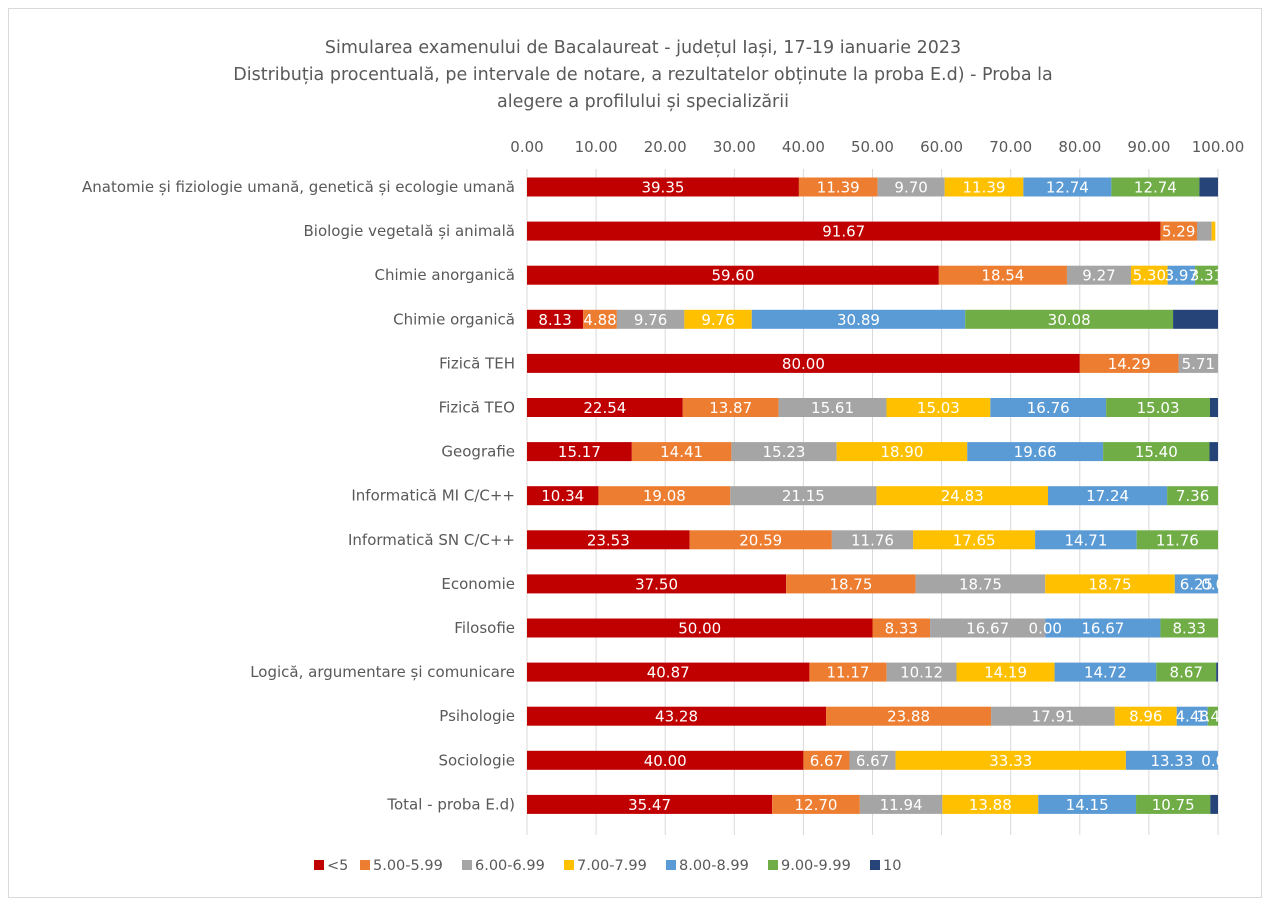 The height and width of the screenshot is (908, 1271). What do you see at coordinates (1105, 673) in the screenshot?
I see `data-label: 14.72` at bounding box center [1105, 673].